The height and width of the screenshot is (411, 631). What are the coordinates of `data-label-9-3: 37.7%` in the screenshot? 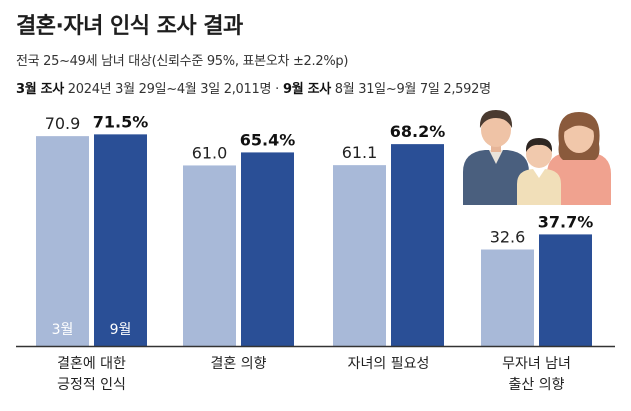 It's located at (566, 221).